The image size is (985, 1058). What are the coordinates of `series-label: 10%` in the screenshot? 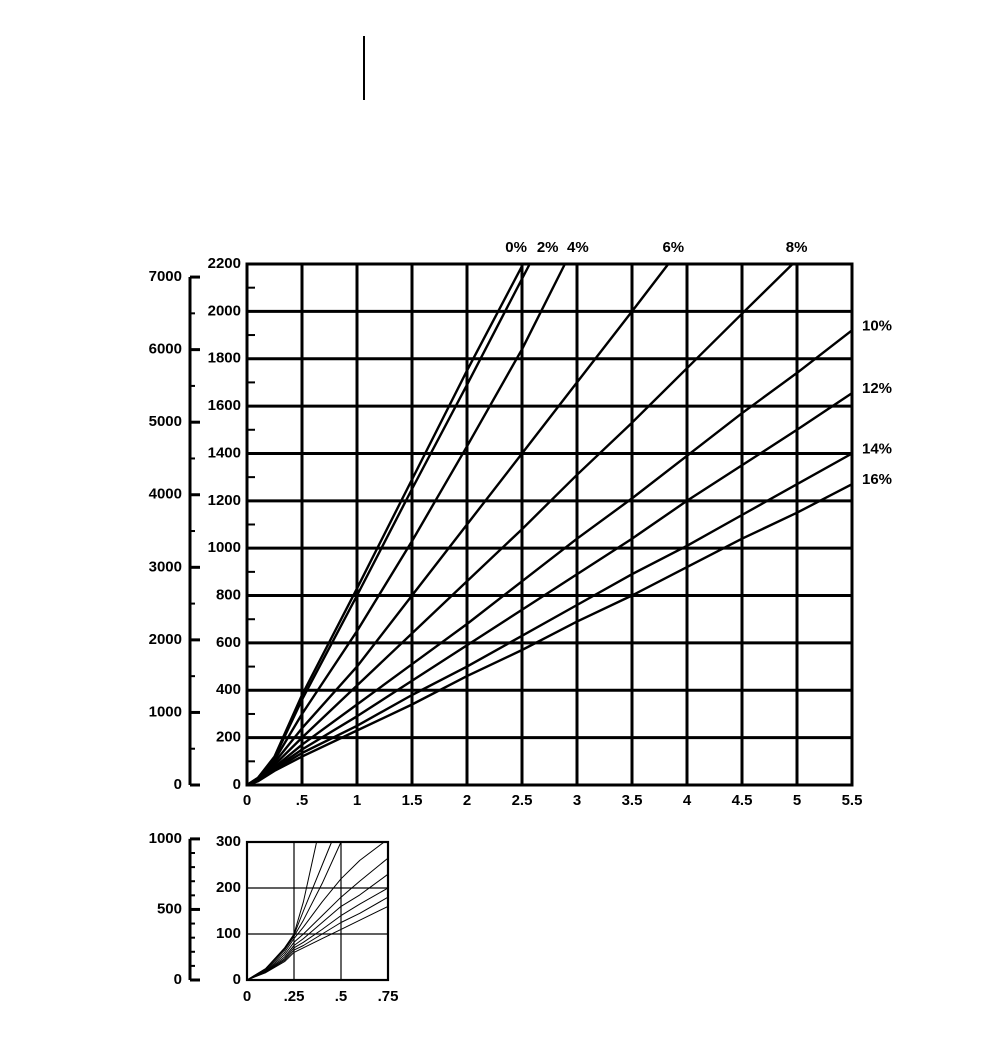 It's located at (877, 325).